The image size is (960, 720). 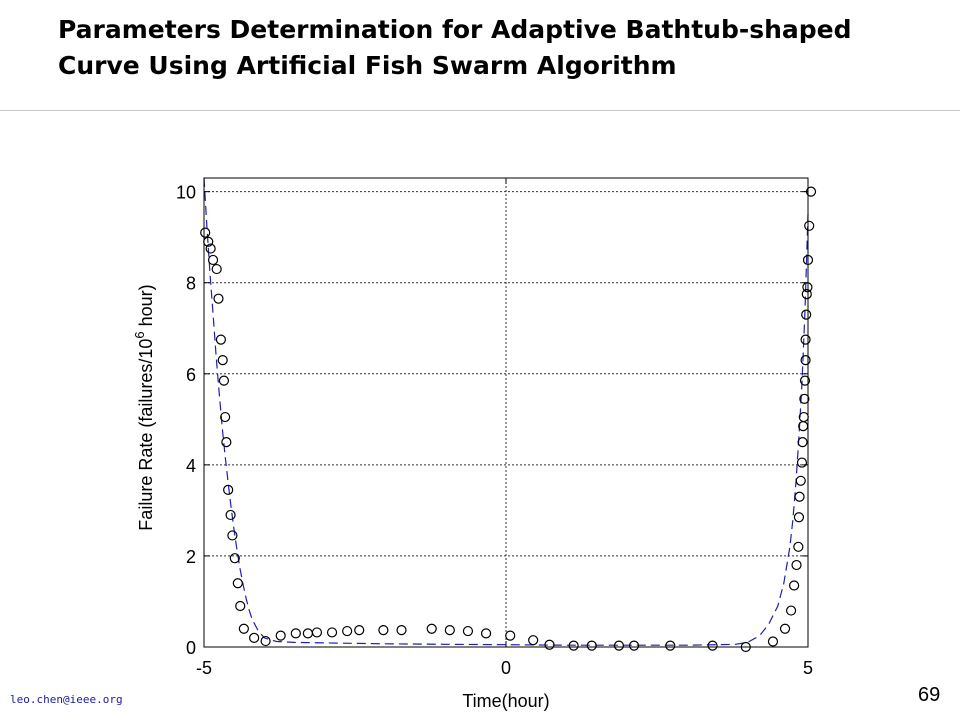 What do you see at coordinates (191, 466) in the screenshot?
I see `y-tick-label: 4` at bounding box center [191, 466].